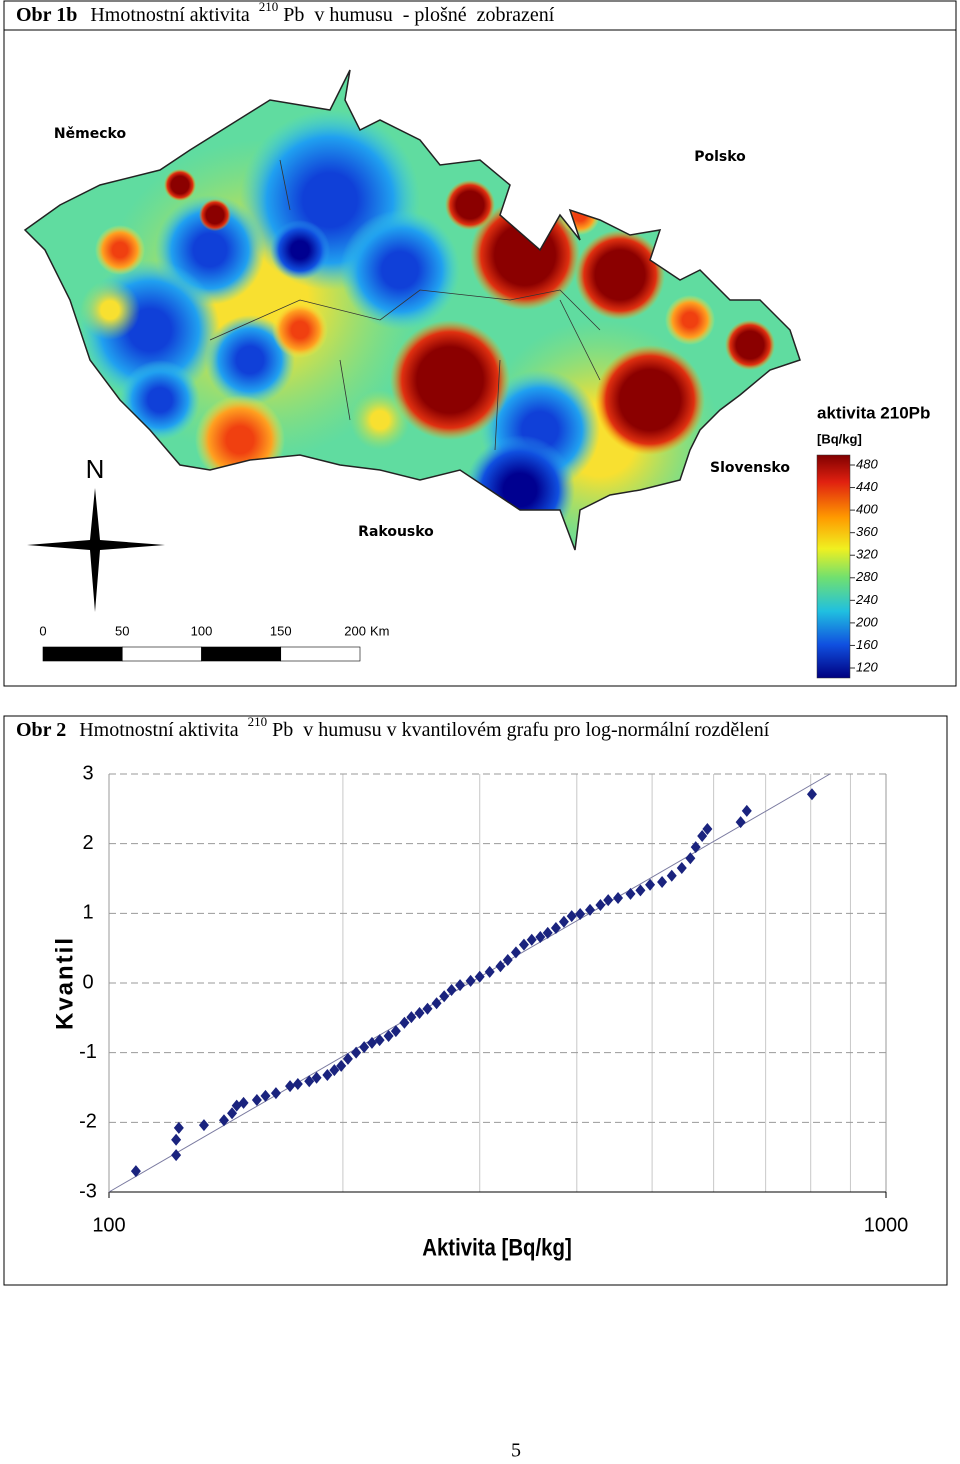  Describe the element at coordinates (95, 469) in the screenshot. I see `north-label: N` at that location.